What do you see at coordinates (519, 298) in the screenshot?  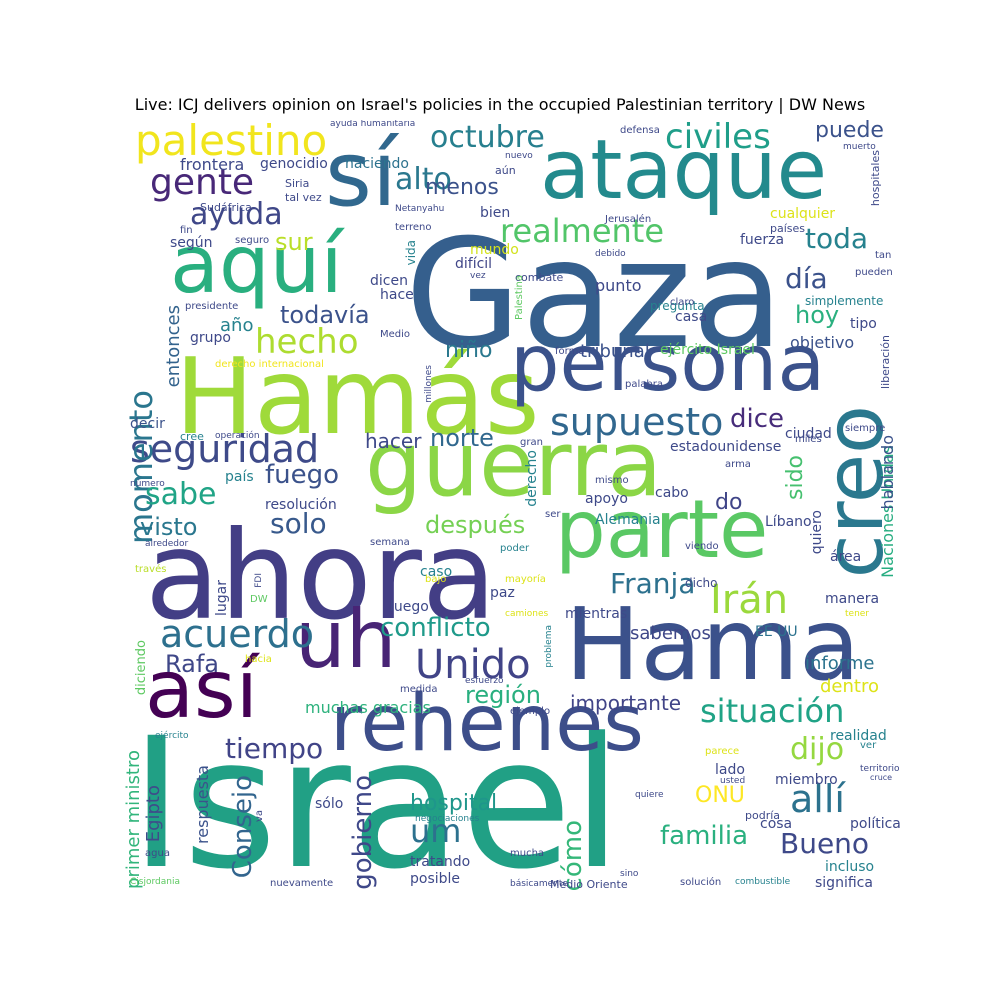 I see `cloud-word: Palestina` at bounding box center [519, 298].